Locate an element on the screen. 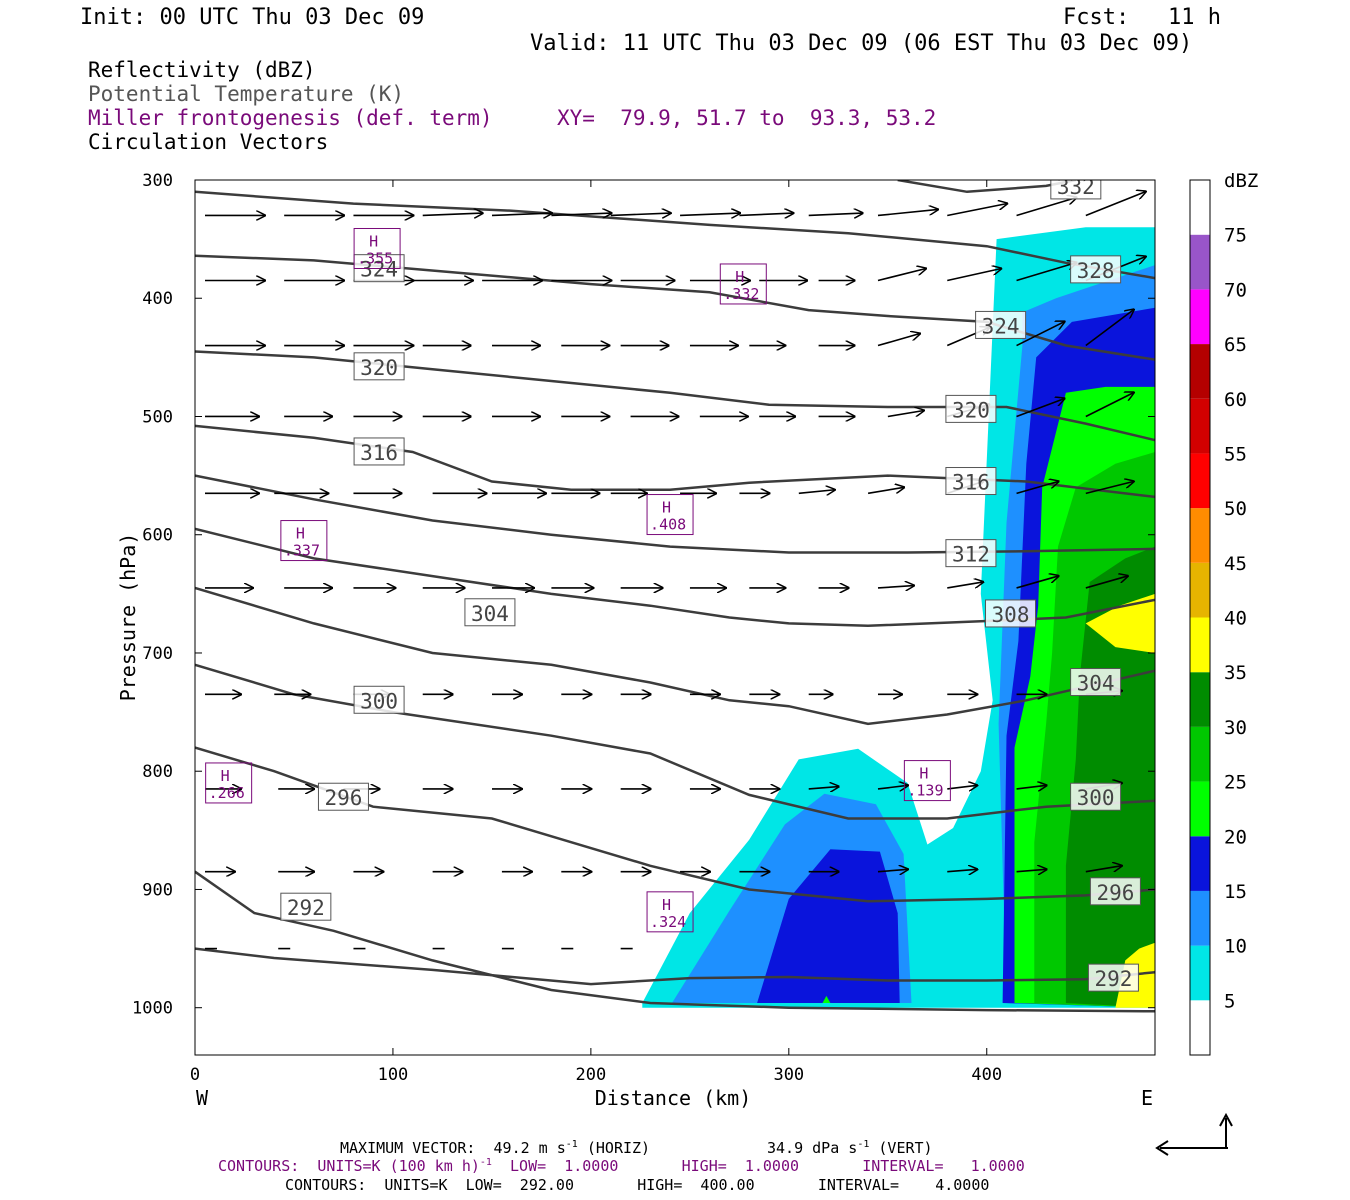 The width and height of the screenshot is (1350, 1200). cross-section-endpoints: XY= 79.9, 51.7 to 93.3, 53.2 is located at coordinates (747, 118).